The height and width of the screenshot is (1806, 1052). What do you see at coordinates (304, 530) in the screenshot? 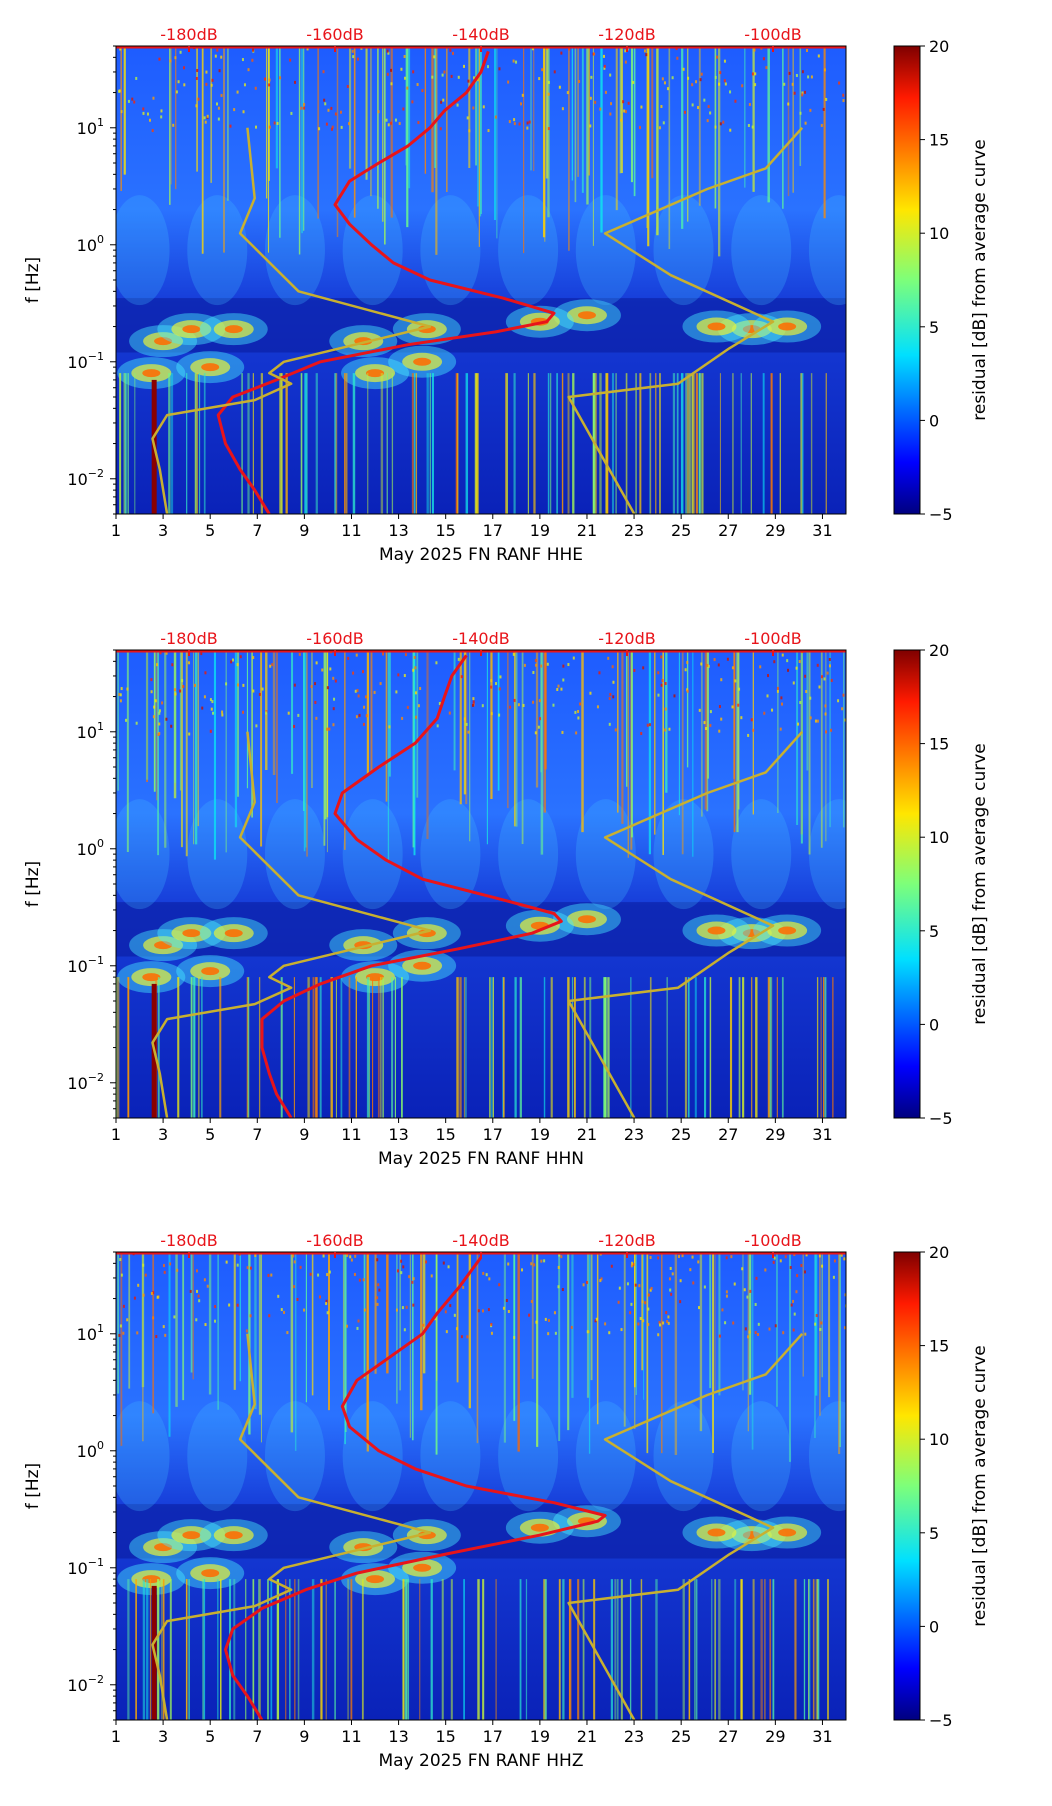
I see `x-tick-label: 9` at bounding box center [304, 530].